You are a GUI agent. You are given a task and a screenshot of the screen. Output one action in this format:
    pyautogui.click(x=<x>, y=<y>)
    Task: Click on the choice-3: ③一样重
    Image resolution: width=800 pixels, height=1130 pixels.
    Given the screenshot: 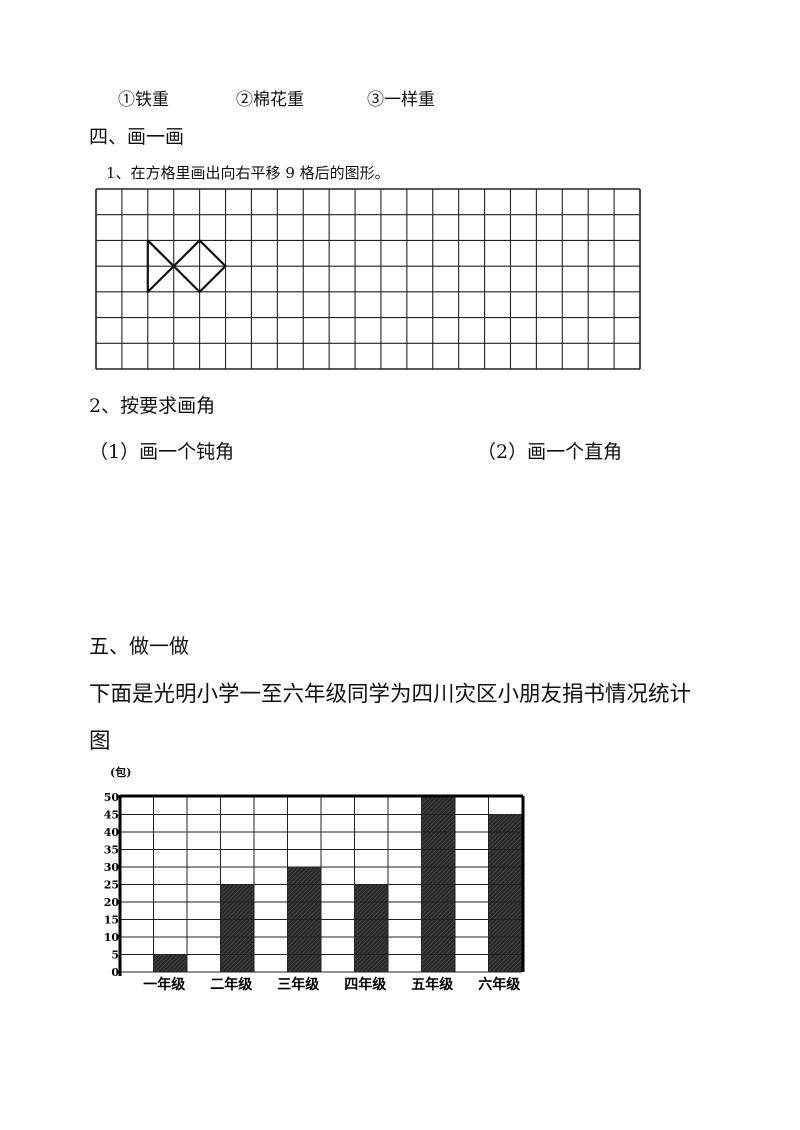 What is the action you would take?
    pyautogui.click(x=401, y=100)
    